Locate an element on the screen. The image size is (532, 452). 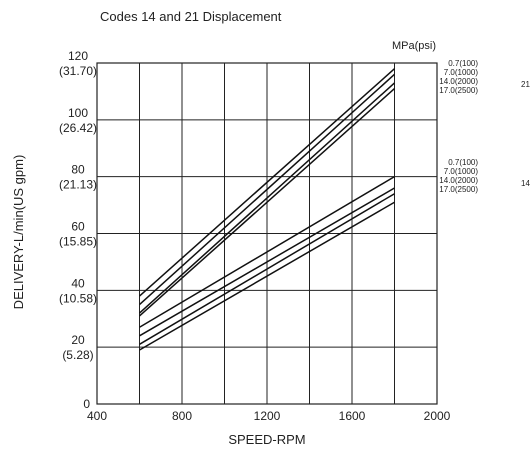
pressure-unit-label: MPa(psi) is located at coordinates (414, 46).